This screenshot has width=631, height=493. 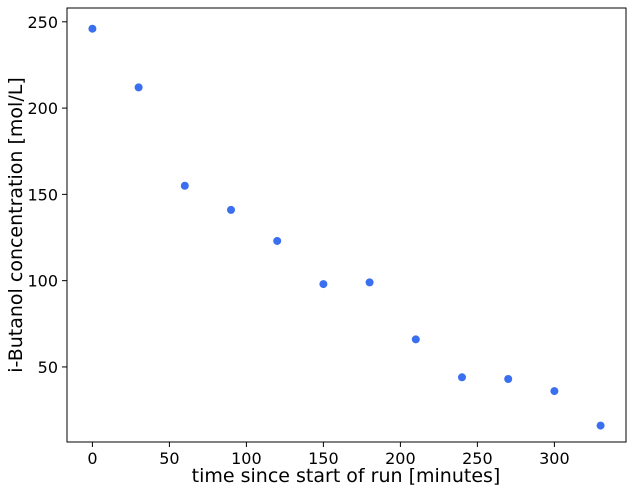 I want to click on y-axis-ticks: 50 100 150 200 250, so click(x=47, y=195).